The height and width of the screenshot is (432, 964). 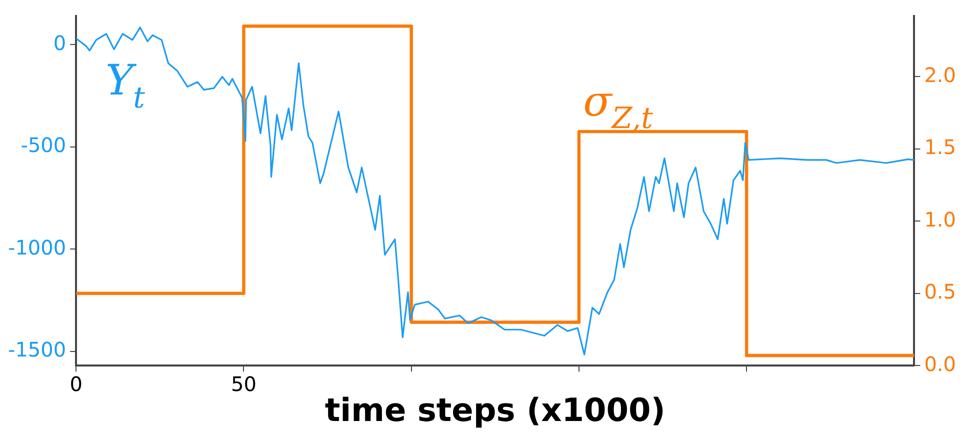 I want to click on x-axis-title: time steps (x1000), so click(x=495, y=410).